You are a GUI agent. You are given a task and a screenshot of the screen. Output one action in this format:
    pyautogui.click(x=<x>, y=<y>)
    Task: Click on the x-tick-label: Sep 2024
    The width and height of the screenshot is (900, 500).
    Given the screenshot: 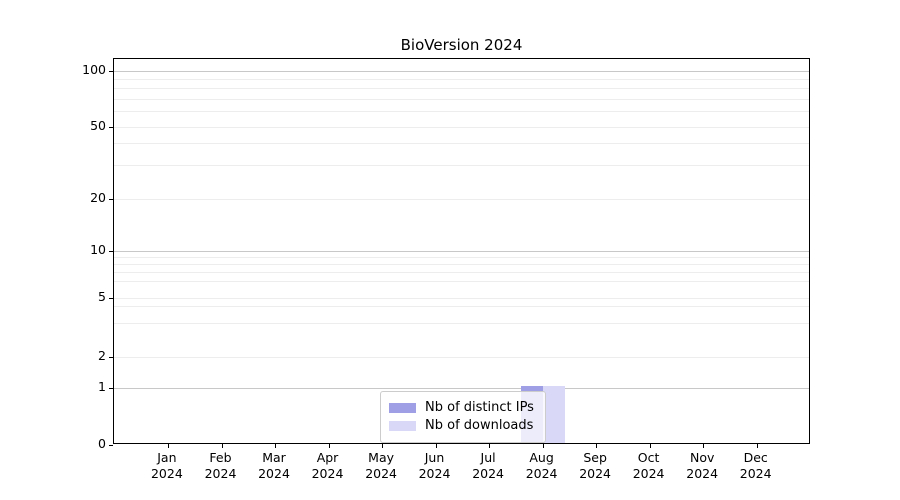 What is the action you would take?
    pyautogui.click(x=595, y=465)
    